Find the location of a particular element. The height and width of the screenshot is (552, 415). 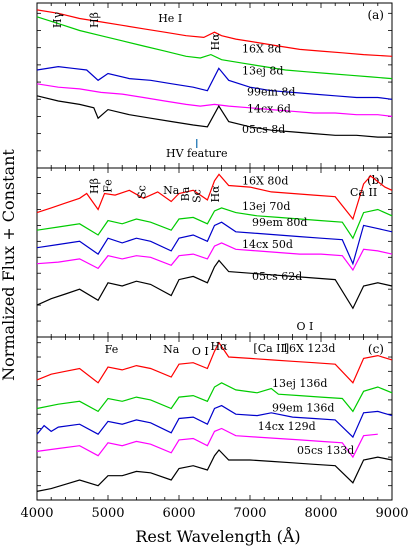

x-tick-label: 4000 is located at coordinates (36, 513).